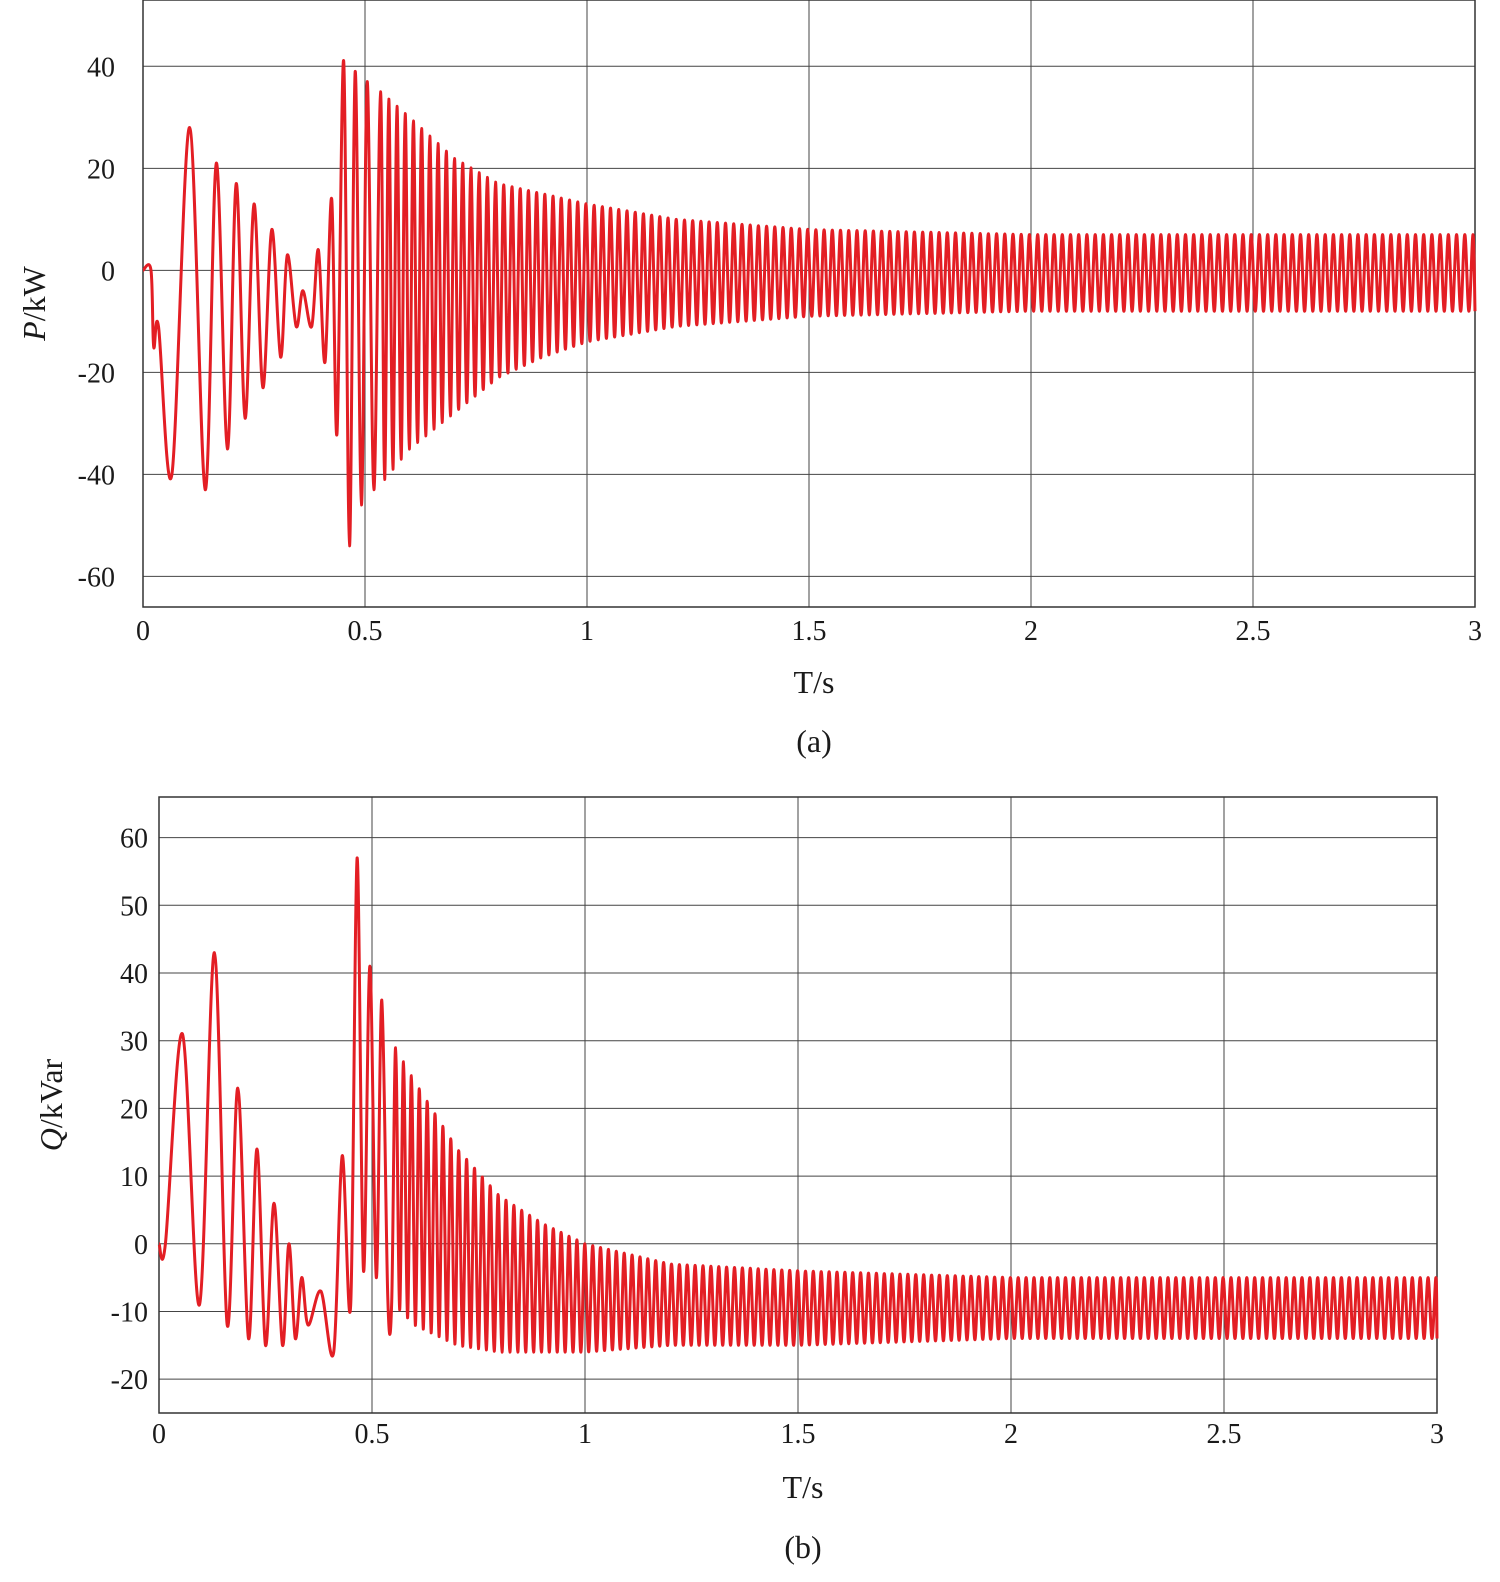  I want to click on y-tick-label: 30, so click(134, 1042).